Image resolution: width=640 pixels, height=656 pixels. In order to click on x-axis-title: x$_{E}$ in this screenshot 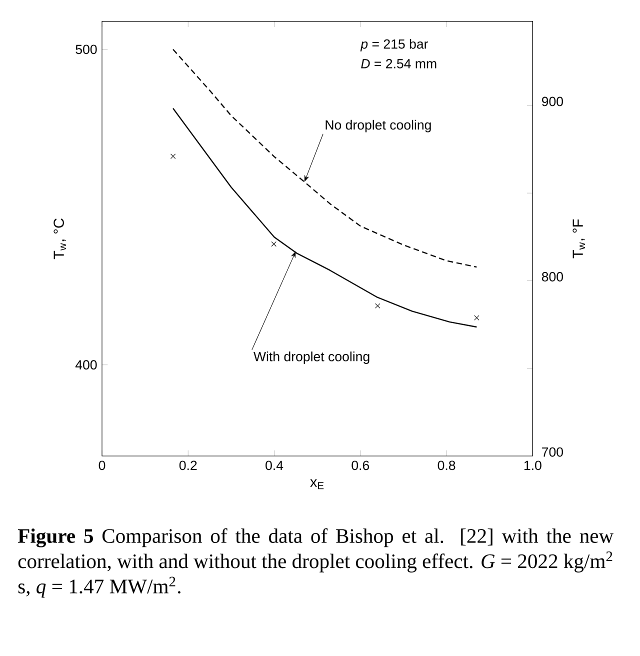, I will do `click(317, 484)`.